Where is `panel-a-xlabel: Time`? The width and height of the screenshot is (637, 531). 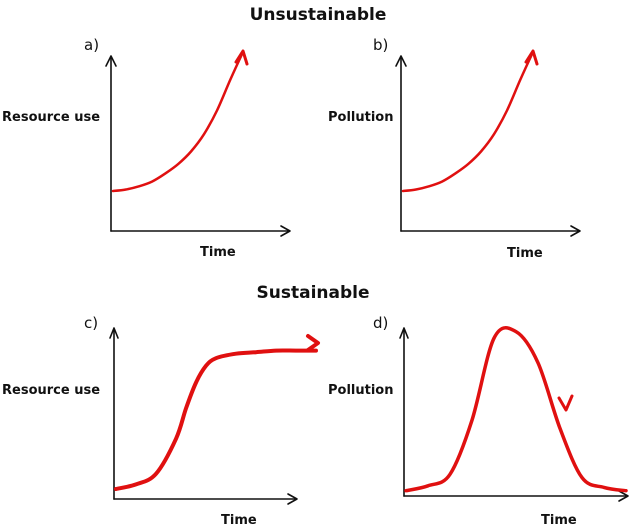 panel-a-xlabel: Time is located at coordinates (218, 252).